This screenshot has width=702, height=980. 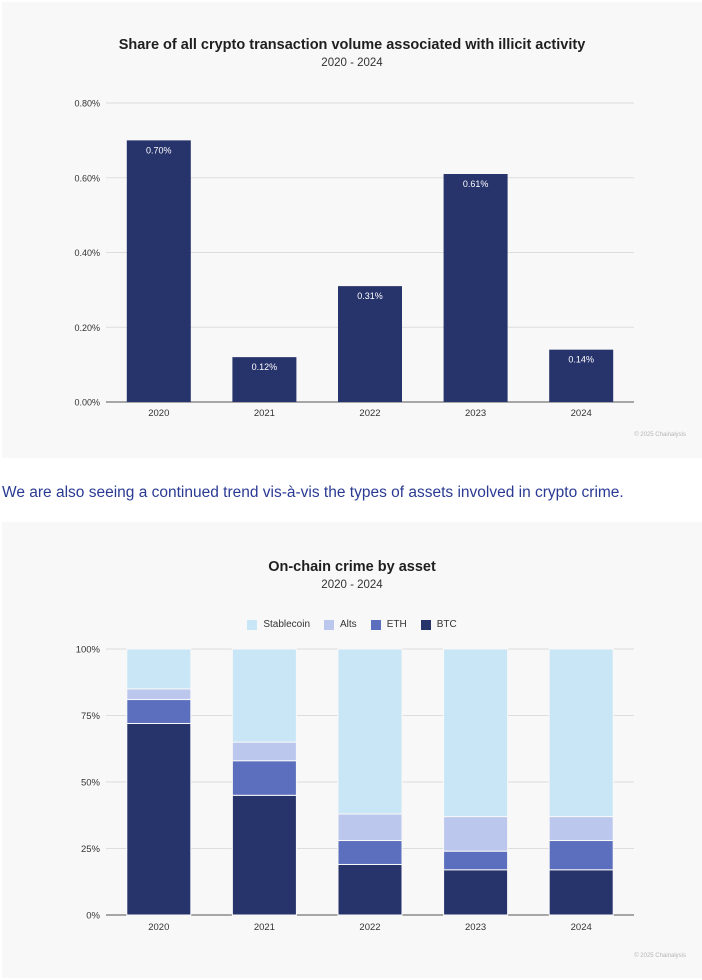 I want to click on chart-title: On-chain crime by asset, so click(x=352, y=567).